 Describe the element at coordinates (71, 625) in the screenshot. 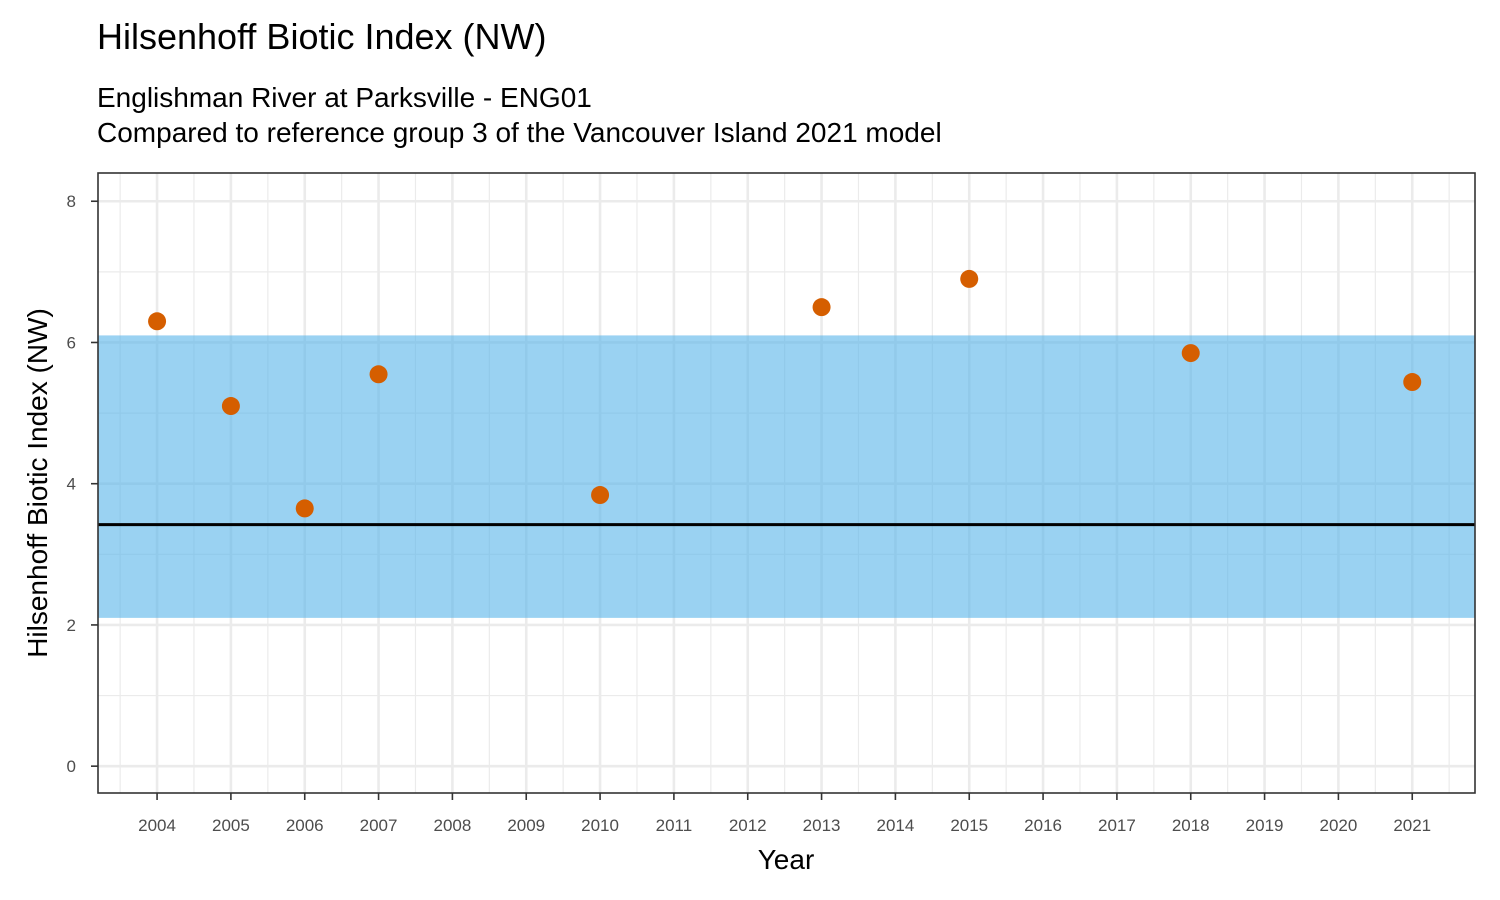

I see `y-tick-label: 2` at that location.